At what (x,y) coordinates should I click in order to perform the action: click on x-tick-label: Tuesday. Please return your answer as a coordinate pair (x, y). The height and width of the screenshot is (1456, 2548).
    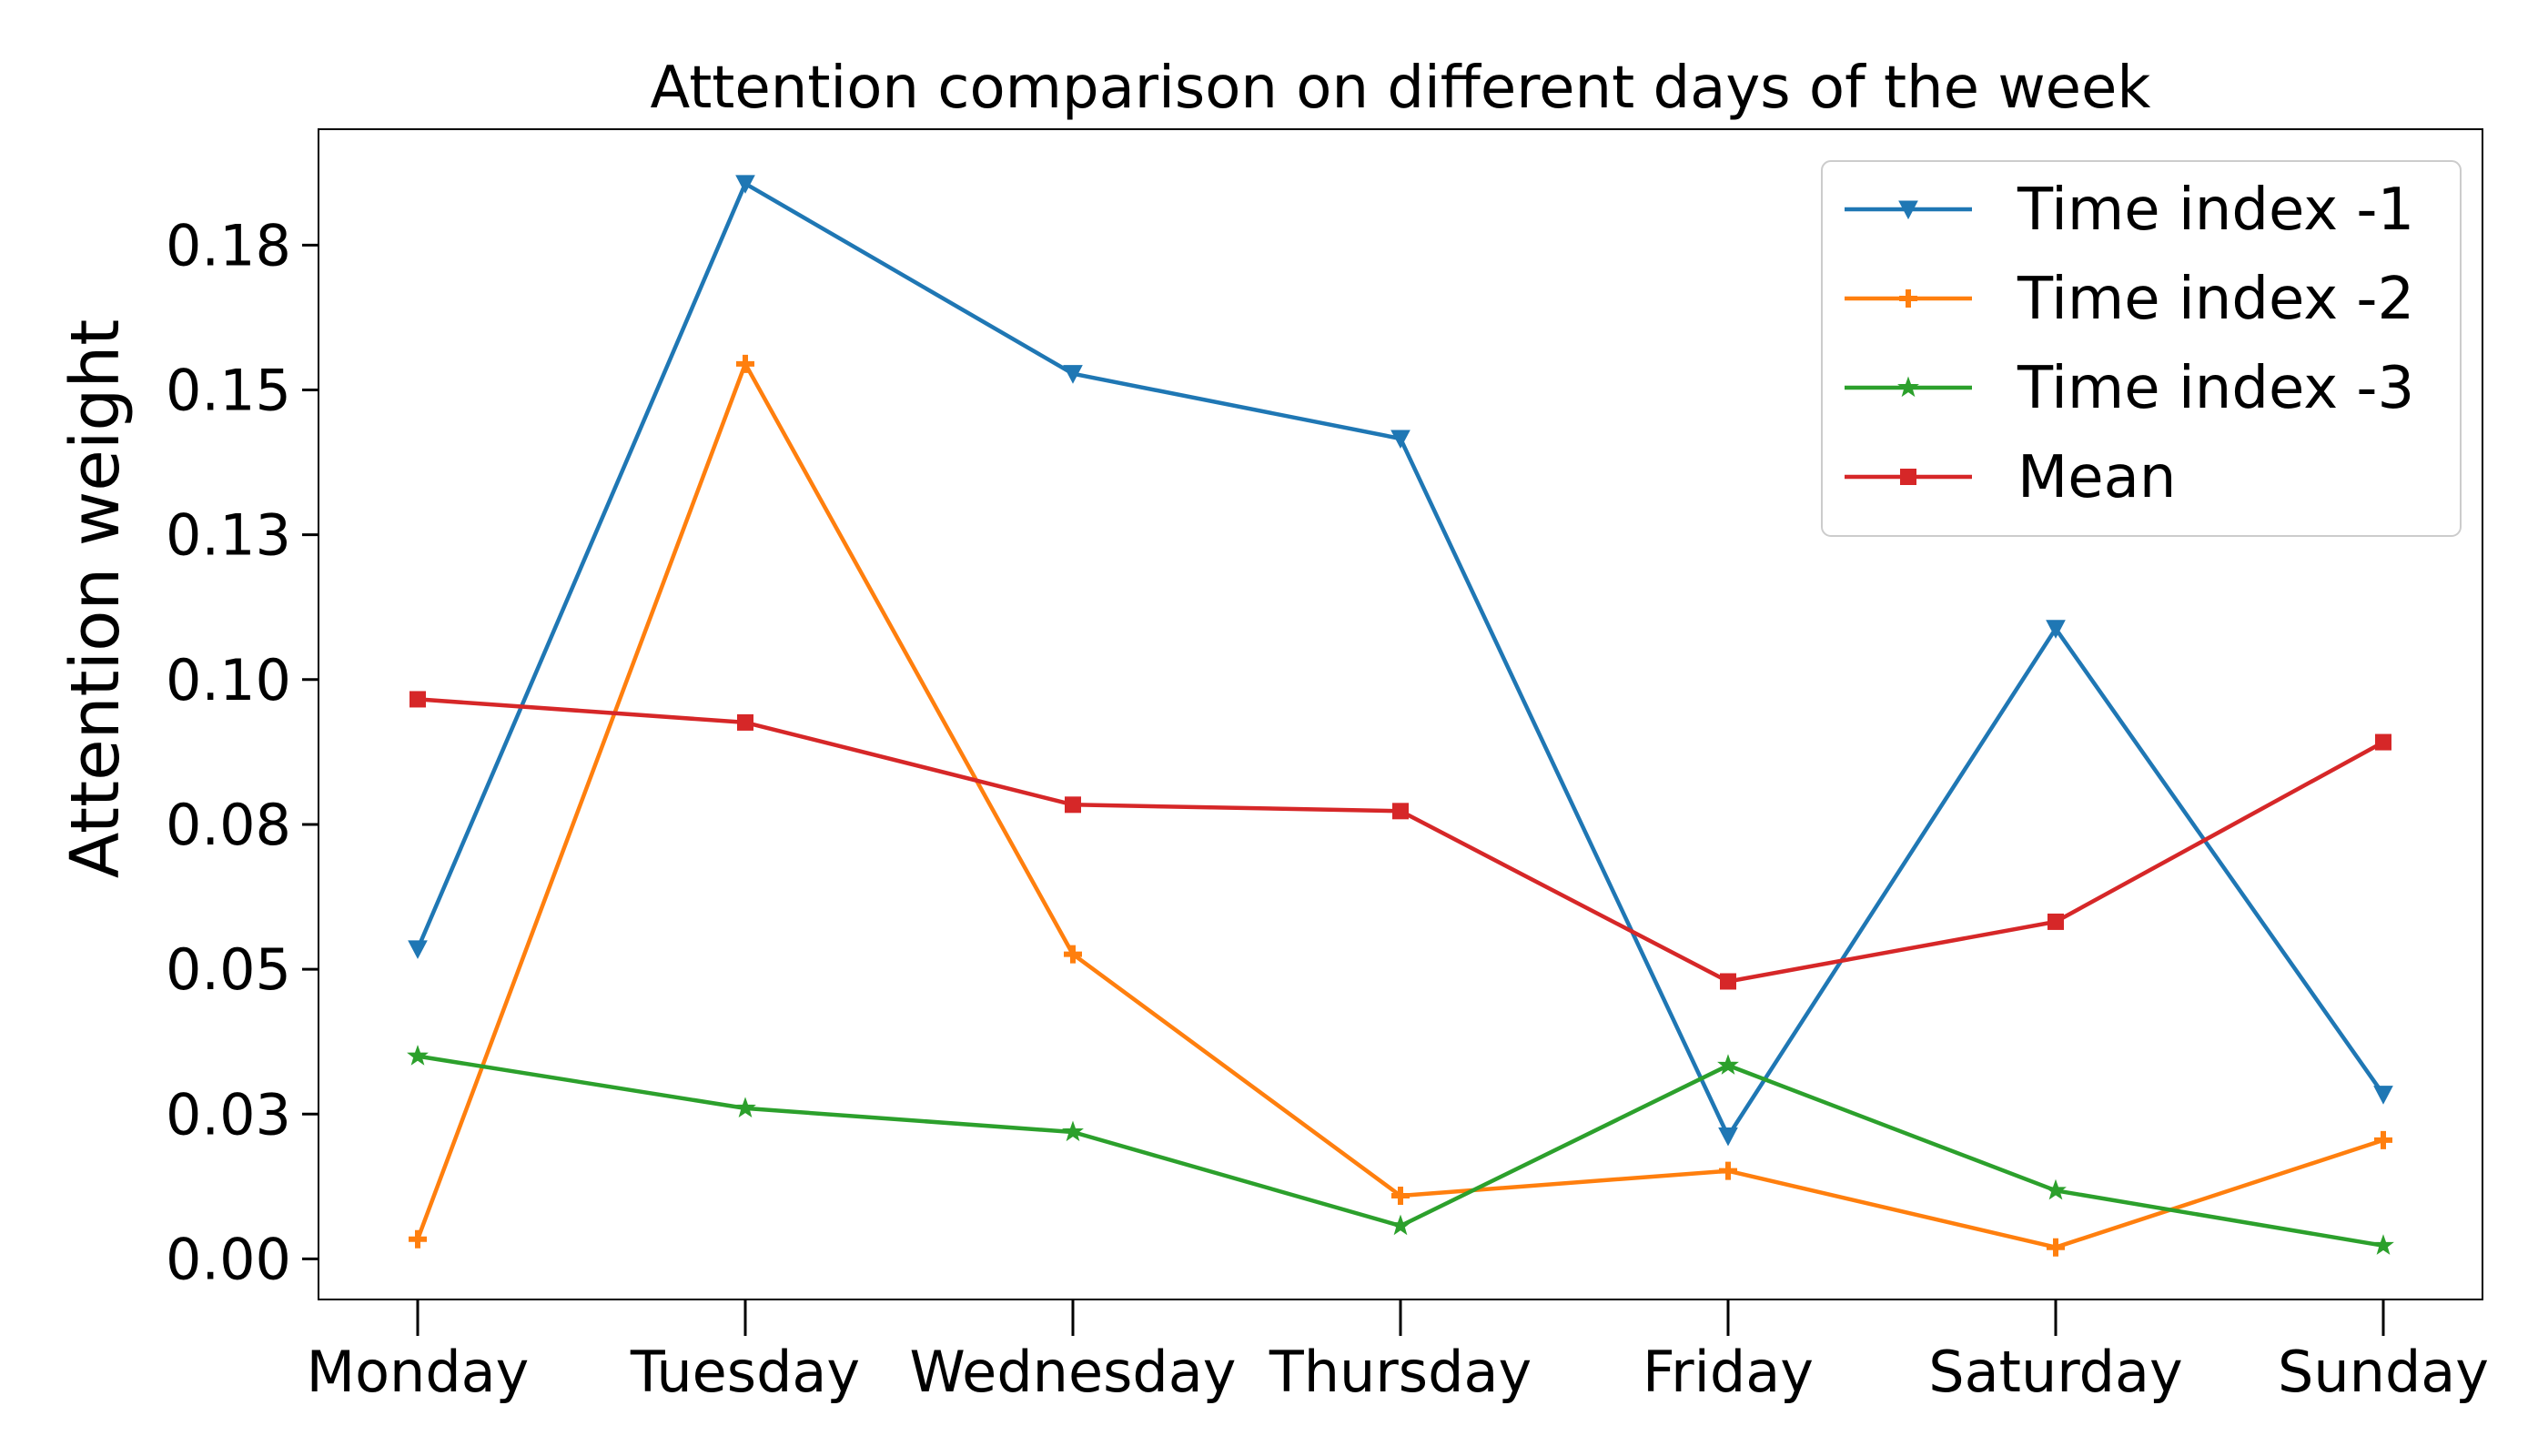
    Looking at the image, I should click on (745, 1372).